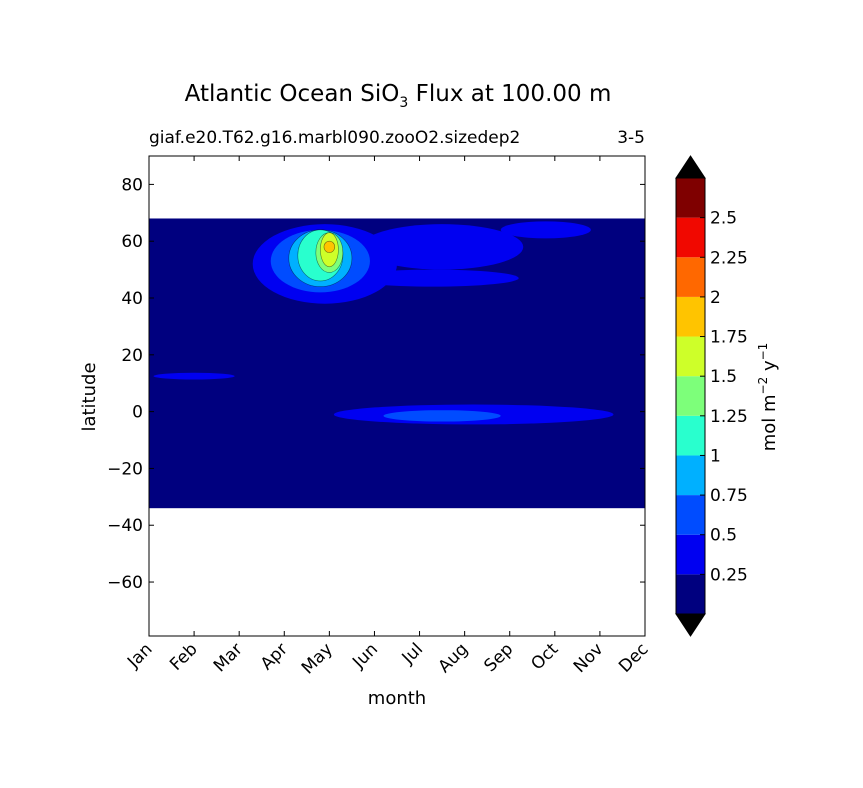 The image size is (863, 788). Describe the element at coordinates (723, 536) in the screenshot. I see `colorbar-tick-label: 0.5` at that location.